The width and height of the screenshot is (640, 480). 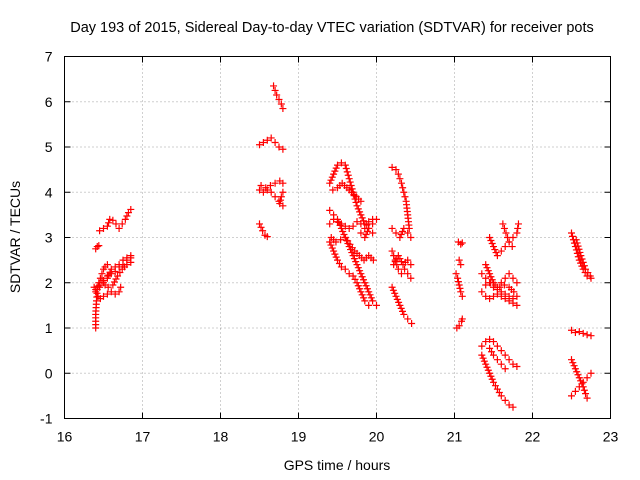 I want to click on x-tick-label: 20, so click(x=377, y=437).